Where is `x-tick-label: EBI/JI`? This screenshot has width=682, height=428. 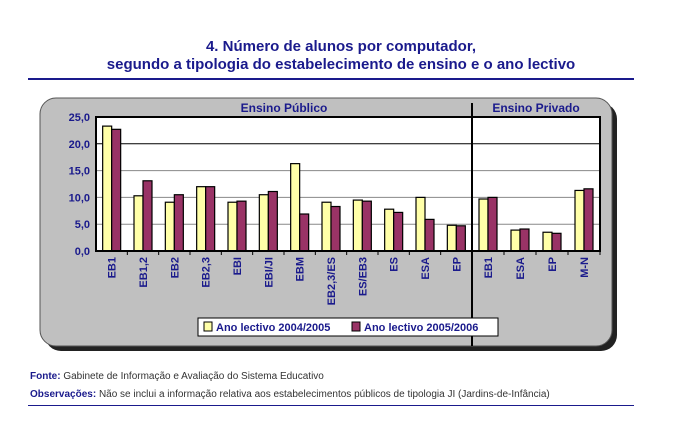 x-tick-label: EBI/JI is located at coordinates (269, 272).